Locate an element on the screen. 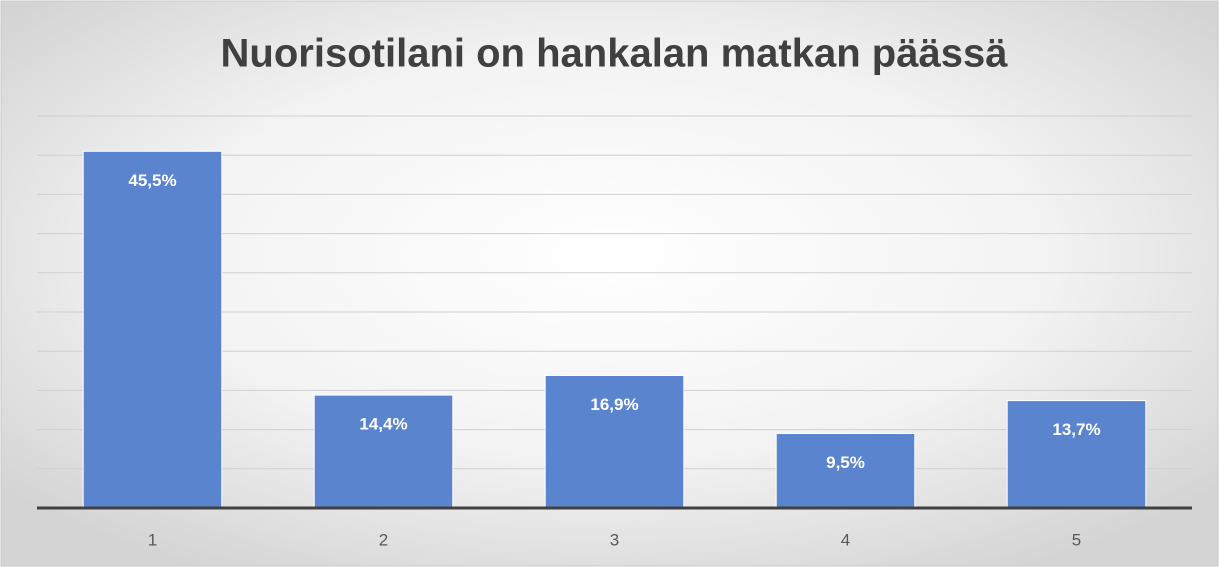 This screenshot has height=567, width=1219. x-tick-label: 2 is located at coordinates (383, 539).